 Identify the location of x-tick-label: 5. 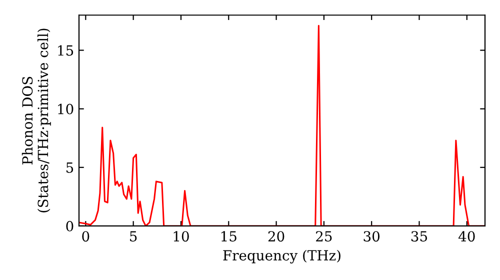
(133, 236).